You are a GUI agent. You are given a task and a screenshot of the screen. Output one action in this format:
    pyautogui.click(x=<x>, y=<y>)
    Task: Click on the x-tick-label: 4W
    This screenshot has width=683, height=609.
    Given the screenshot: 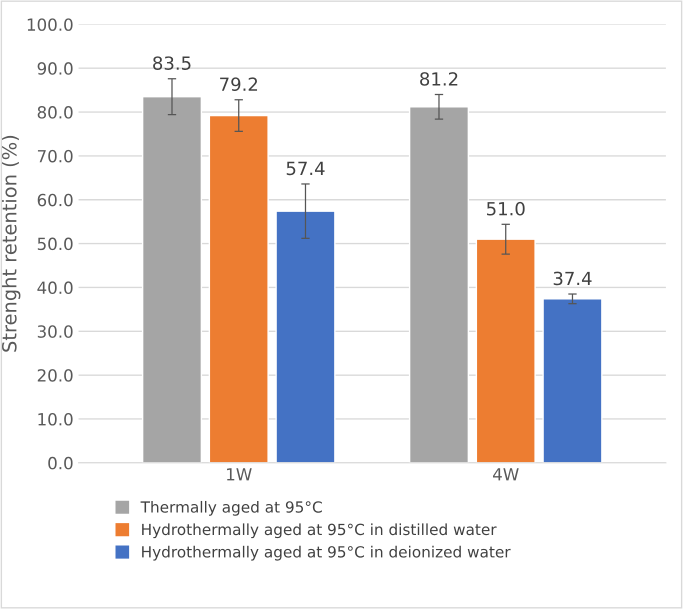 What is the action you would take?
    pyautogui.click(x=506, y=474)
    